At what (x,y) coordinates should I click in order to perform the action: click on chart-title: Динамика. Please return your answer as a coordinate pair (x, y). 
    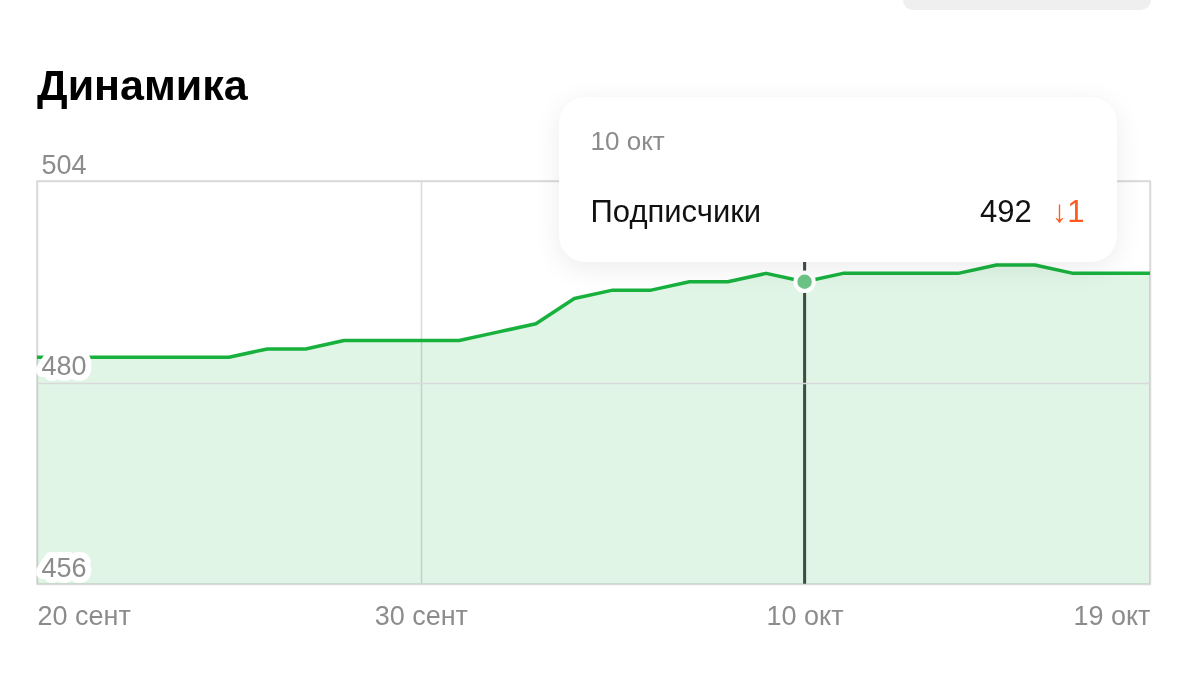
    Looking at the image, I should click on (143, 85).